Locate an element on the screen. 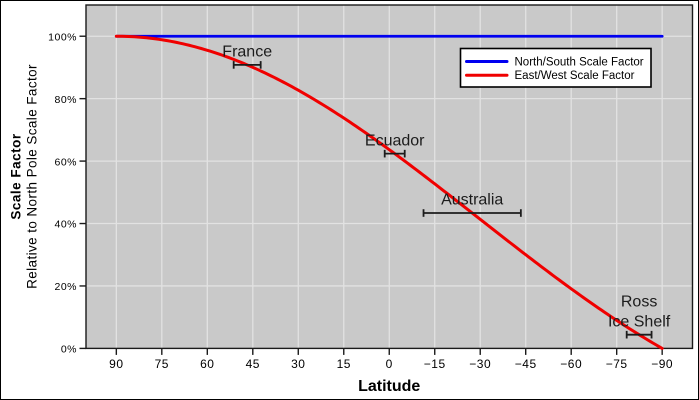  svg-text: −60 is located at coordinates (571, 364).